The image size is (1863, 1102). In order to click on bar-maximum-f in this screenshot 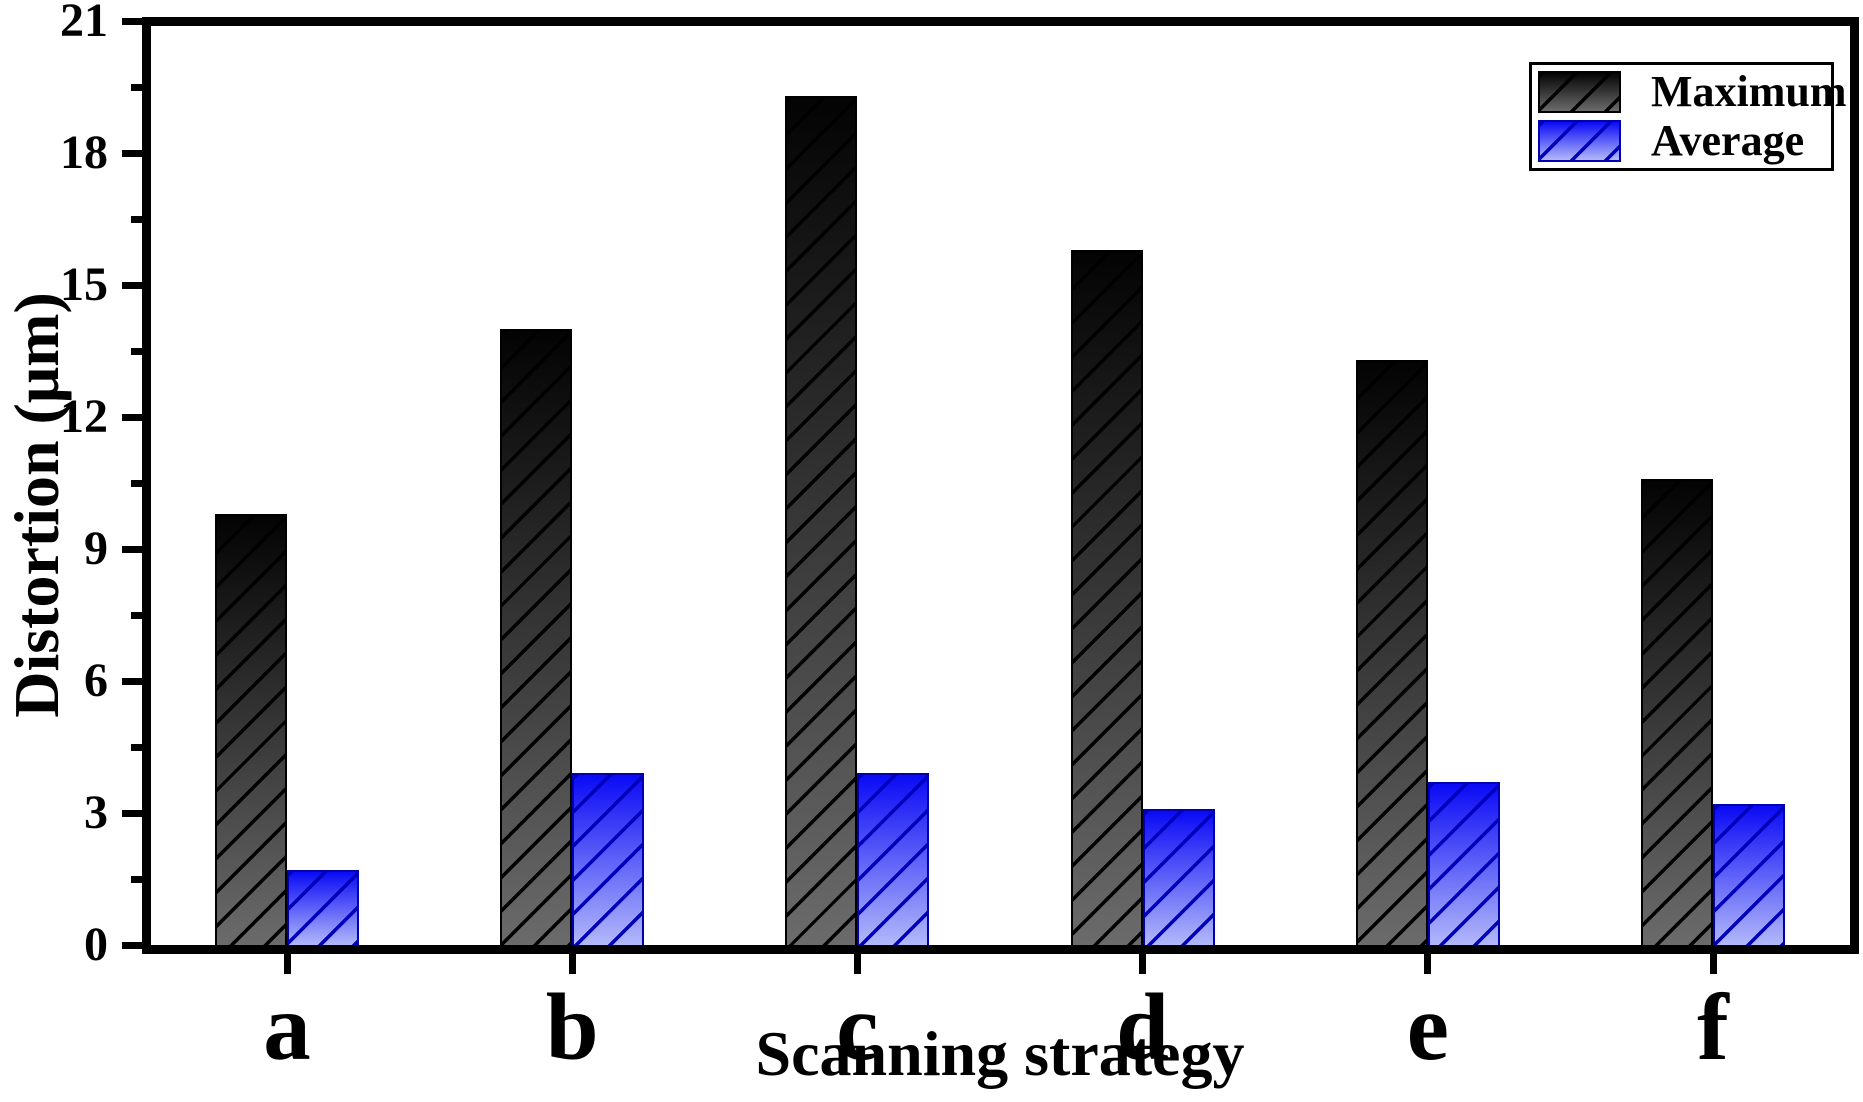, I will do `click(1677, 711)`.